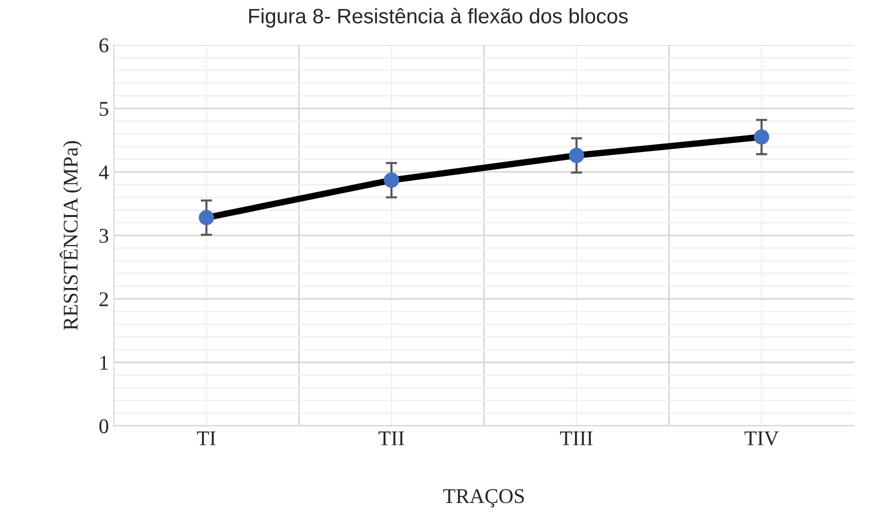  Describe the element at coordinates (104, 363) in the screenshot. I see `y-tick-label: 1` at that location.